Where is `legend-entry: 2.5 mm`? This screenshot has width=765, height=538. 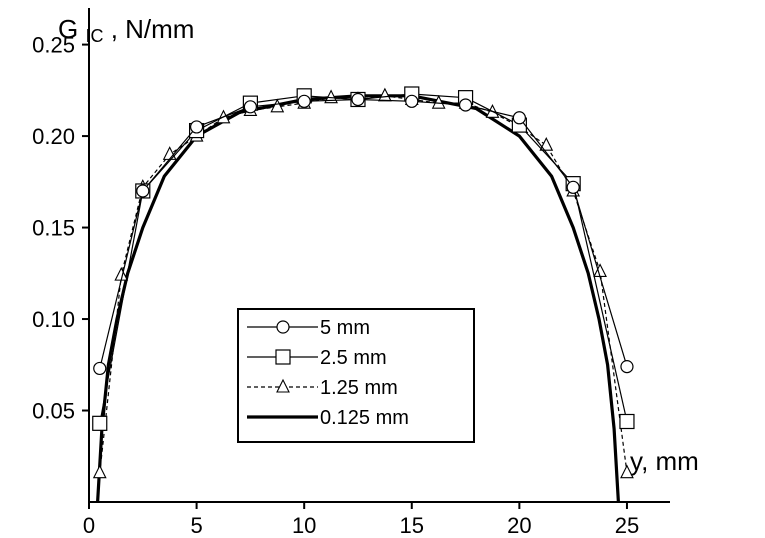
legend-entry: 2.5 mm is located at coordinates (317, 358).